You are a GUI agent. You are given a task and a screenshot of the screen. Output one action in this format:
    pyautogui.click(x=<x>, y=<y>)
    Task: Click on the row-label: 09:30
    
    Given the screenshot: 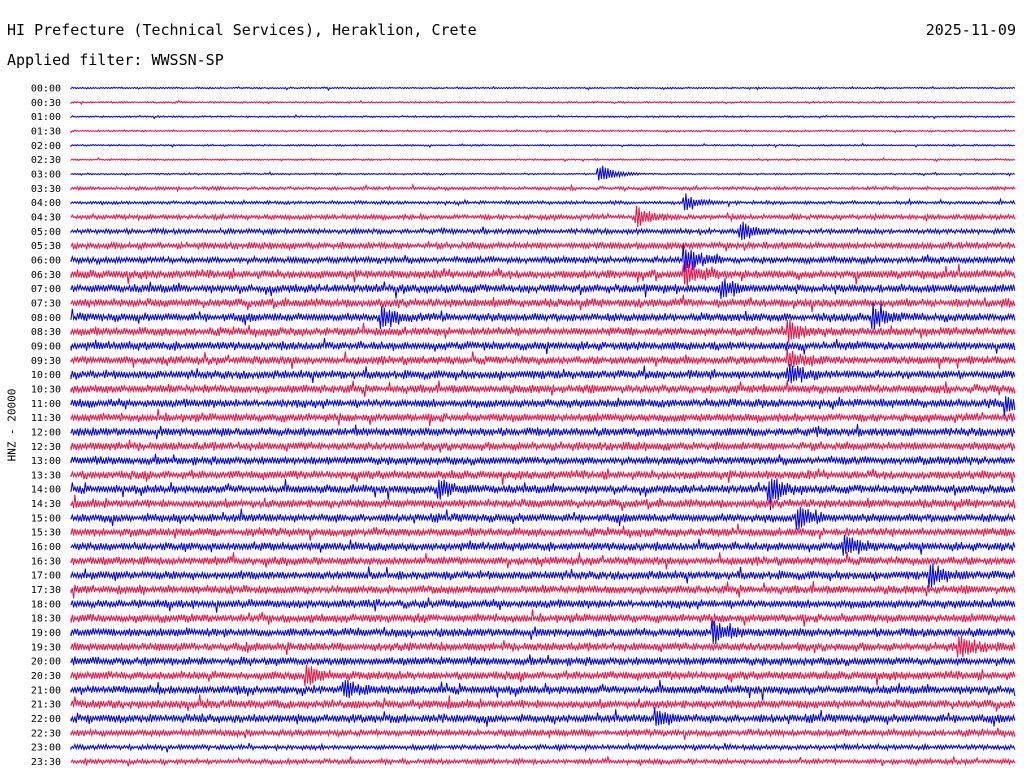 What is the action you would take?
    pyautogui.click(x=46, y=361)
    